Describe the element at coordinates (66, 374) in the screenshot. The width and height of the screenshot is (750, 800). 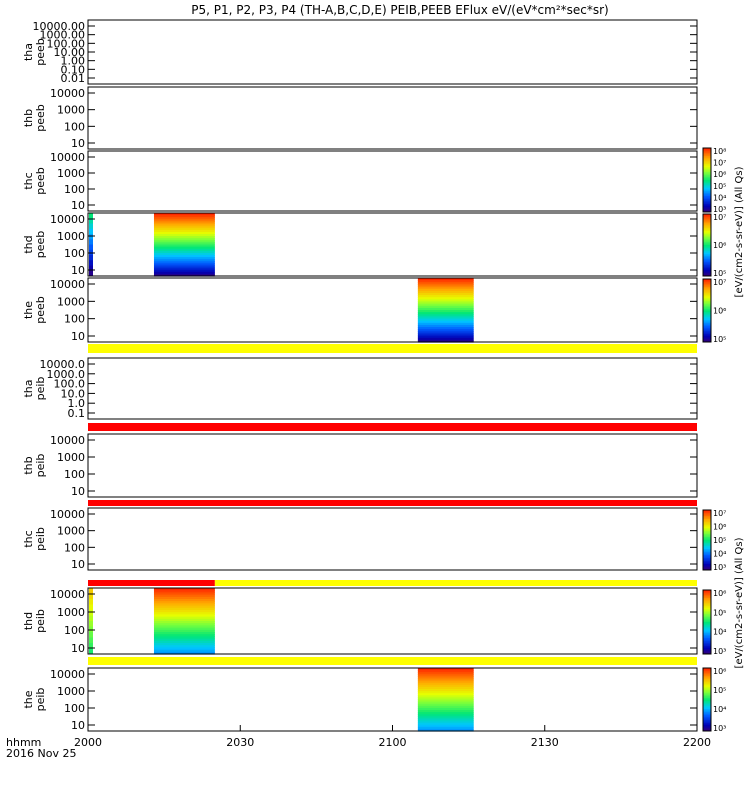
I see `y-tick-label: 1000.0` at that location.